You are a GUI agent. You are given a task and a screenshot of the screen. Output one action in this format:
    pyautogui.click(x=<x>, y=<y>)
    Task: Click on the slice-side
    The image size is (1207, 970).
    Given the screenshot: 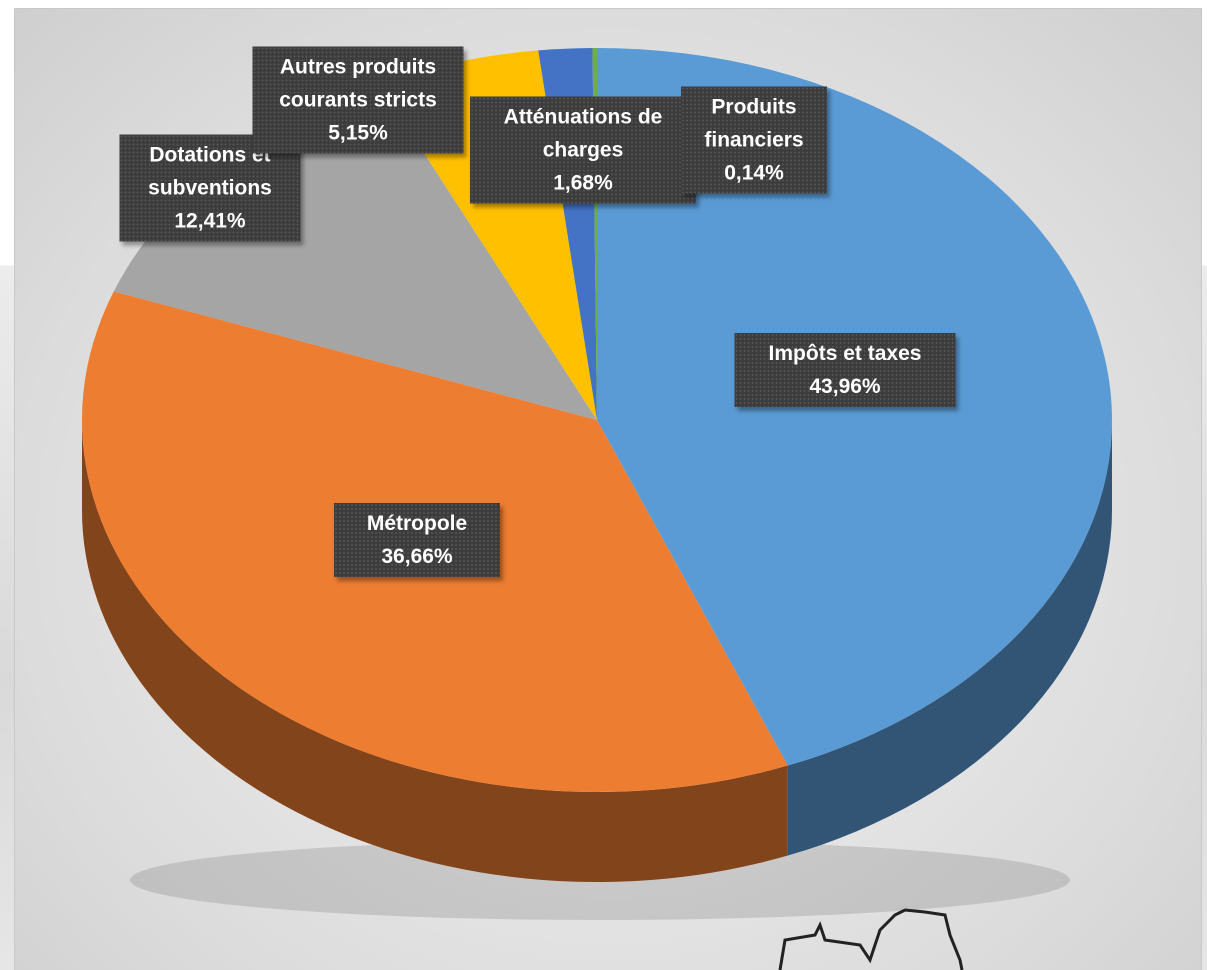 What is the action you would take?
    pyautogui.click(x=949, y=638)
    